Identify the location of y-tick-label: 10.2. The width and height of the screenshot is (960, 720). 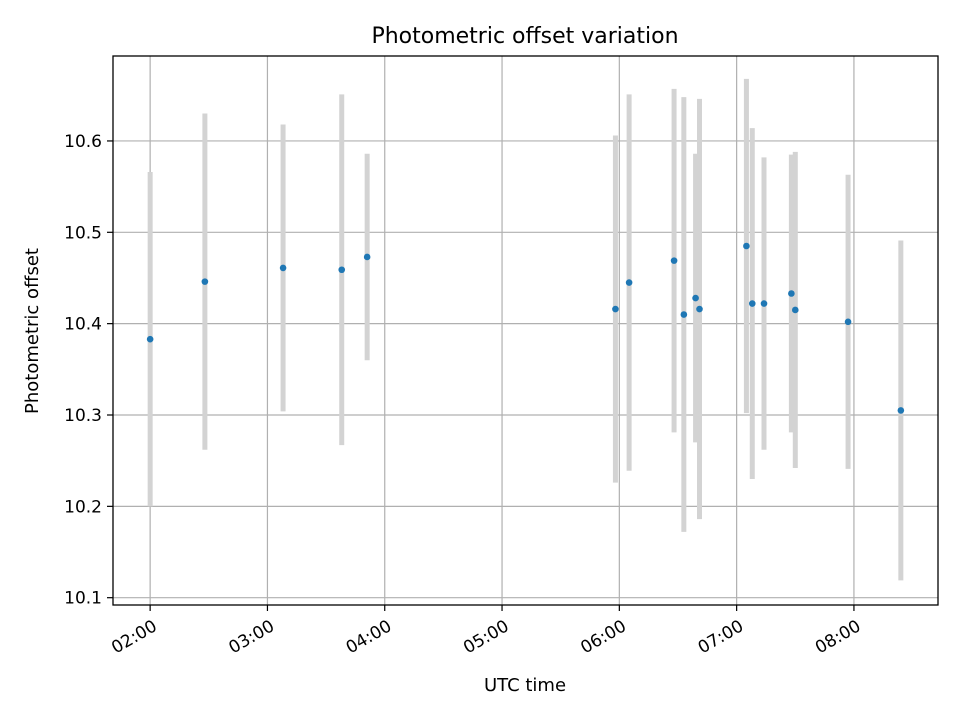
(83, 507).